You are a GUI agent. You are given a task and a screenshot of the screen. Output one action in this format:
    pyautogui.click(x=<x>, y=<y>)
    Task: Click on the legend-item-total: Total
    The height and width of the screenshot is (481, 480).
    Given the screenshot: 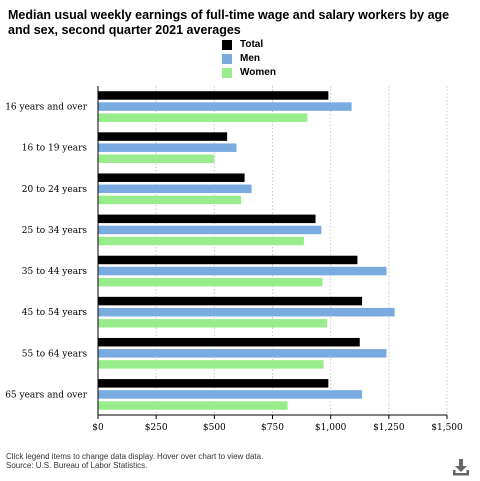 What is the action you would take?
    pyautogui.click(x=249, y=44)
    